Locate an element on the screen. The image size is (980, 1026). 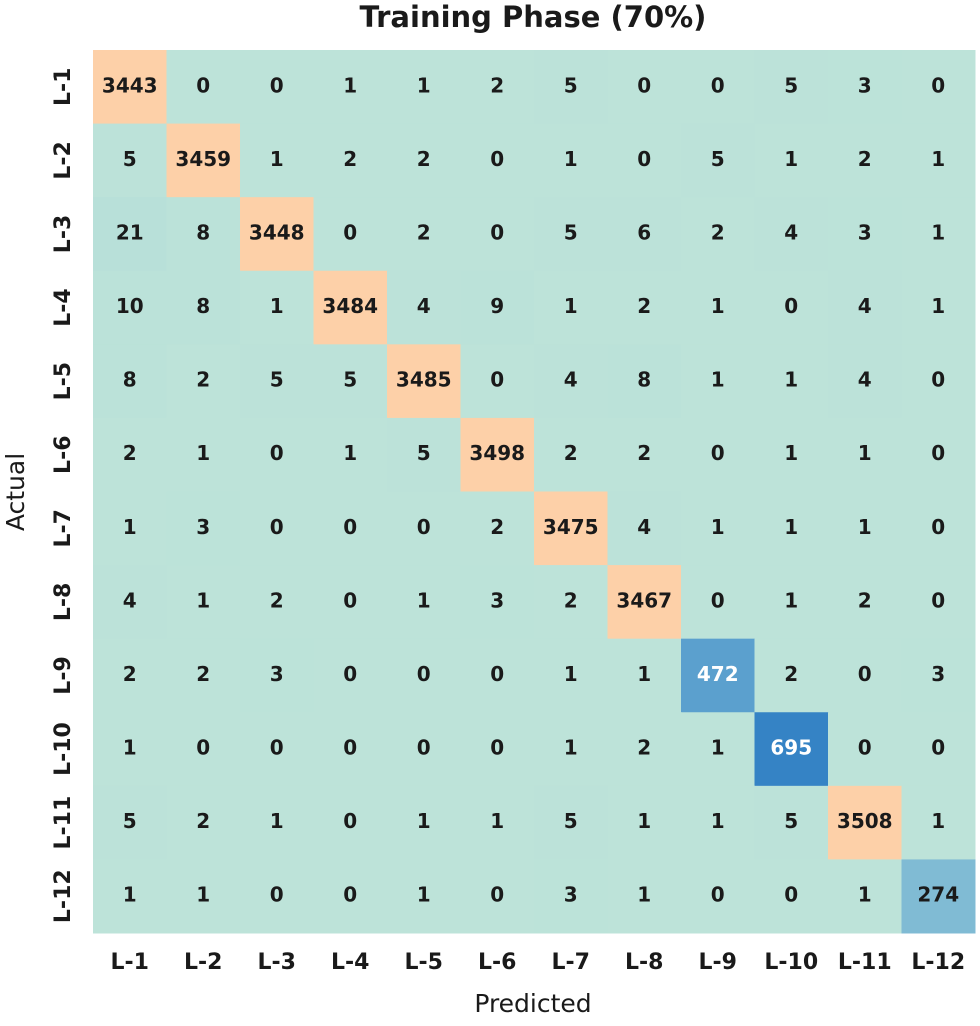
x-tick-label: L-9 is located at coordinates (718, 962).